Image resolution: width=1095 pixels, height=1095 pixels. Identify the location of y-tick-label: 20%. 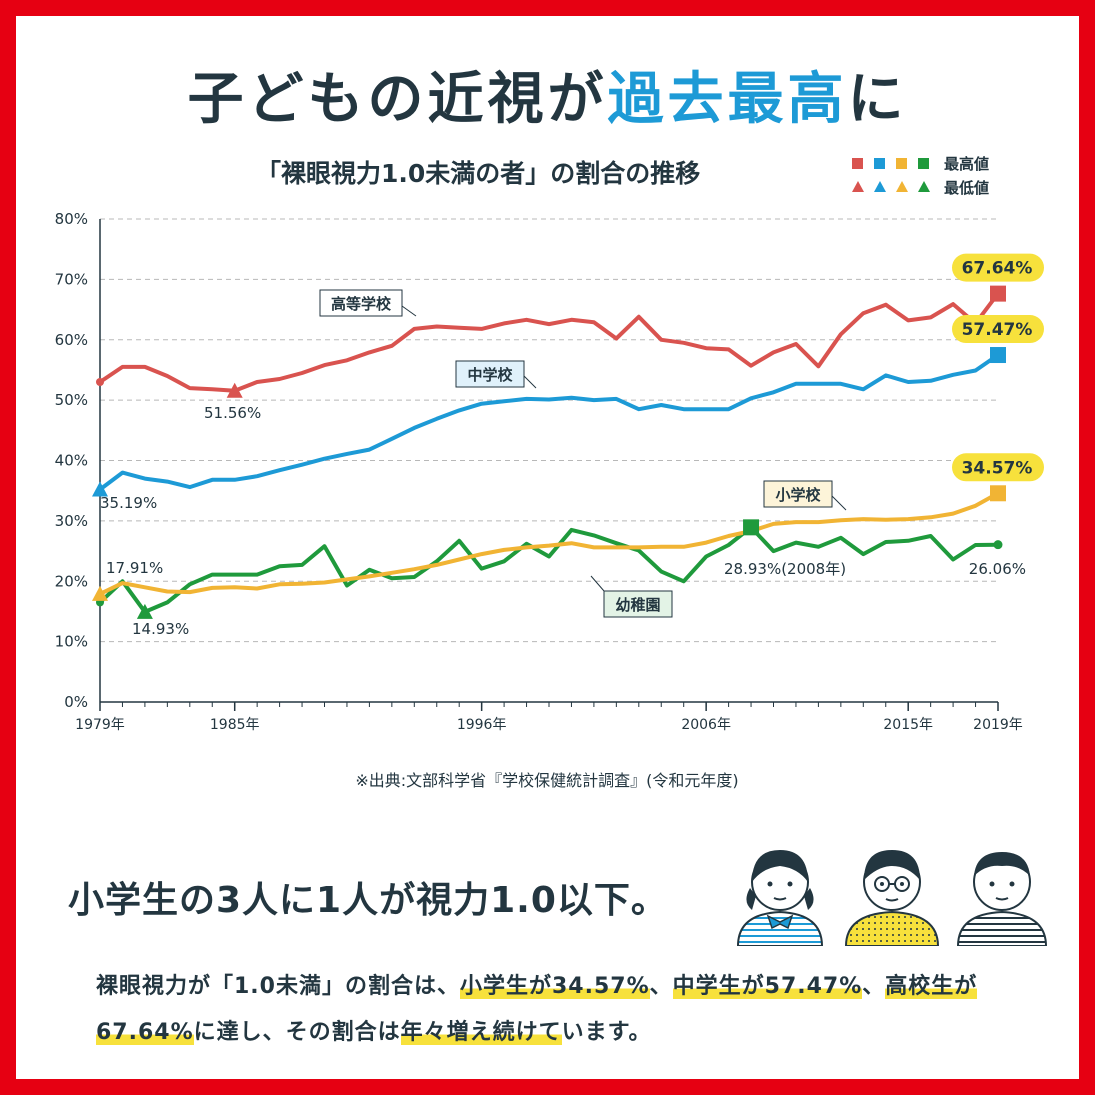
(71, 581).